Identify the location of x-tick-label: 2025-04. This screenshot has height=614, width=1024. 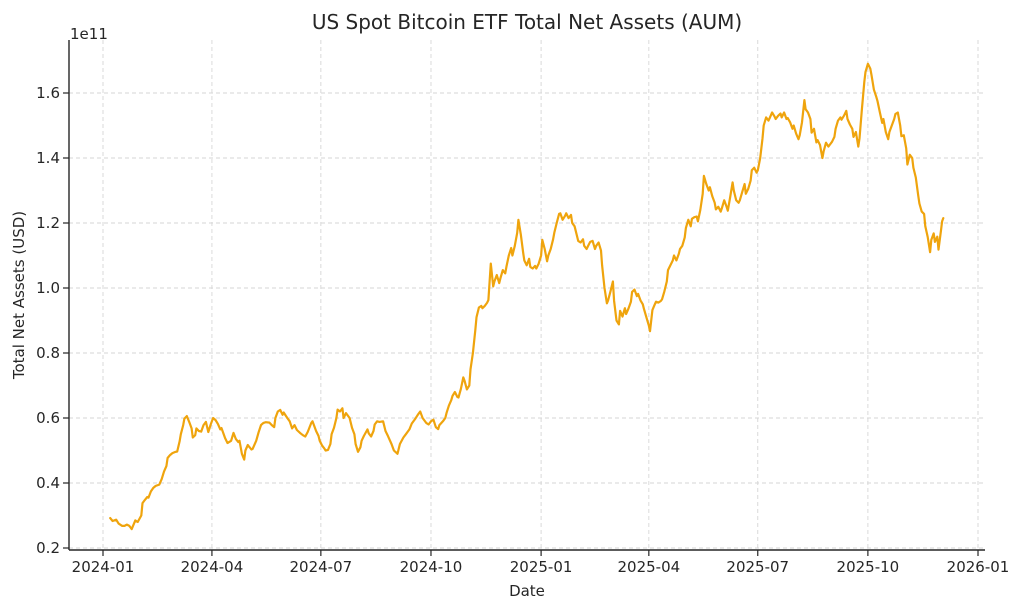
(648, 567).